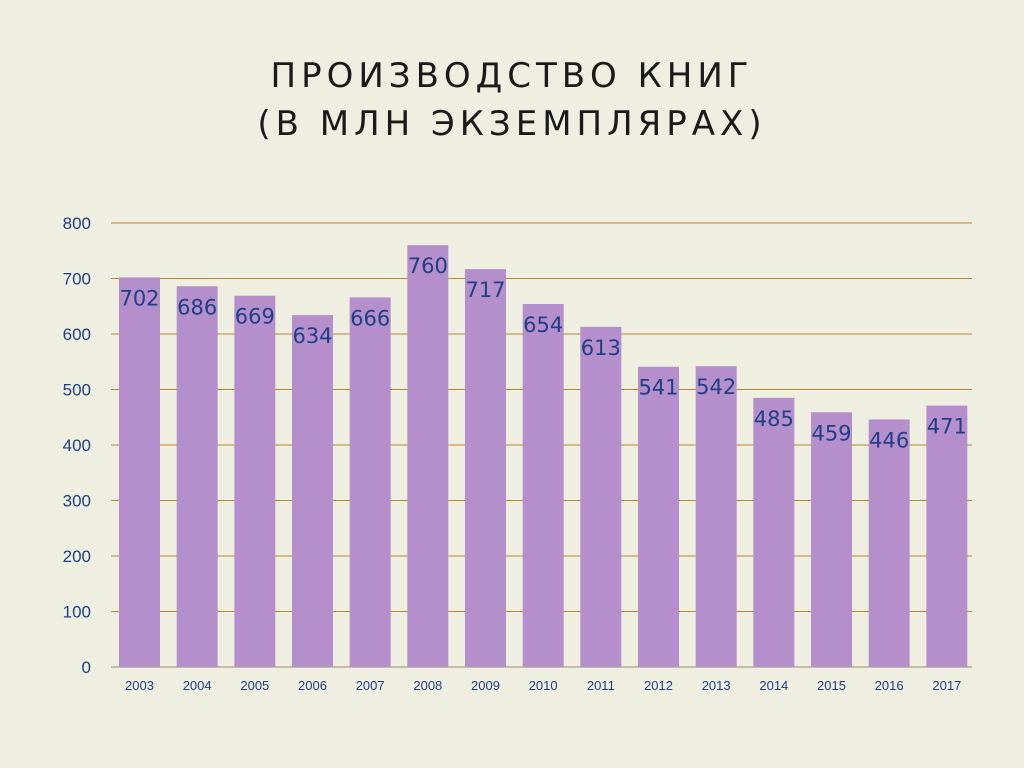  What do you see at coordinates (312, 336) in the screenshot?
I see `data-label: 634` at bounding box center [312, 336].